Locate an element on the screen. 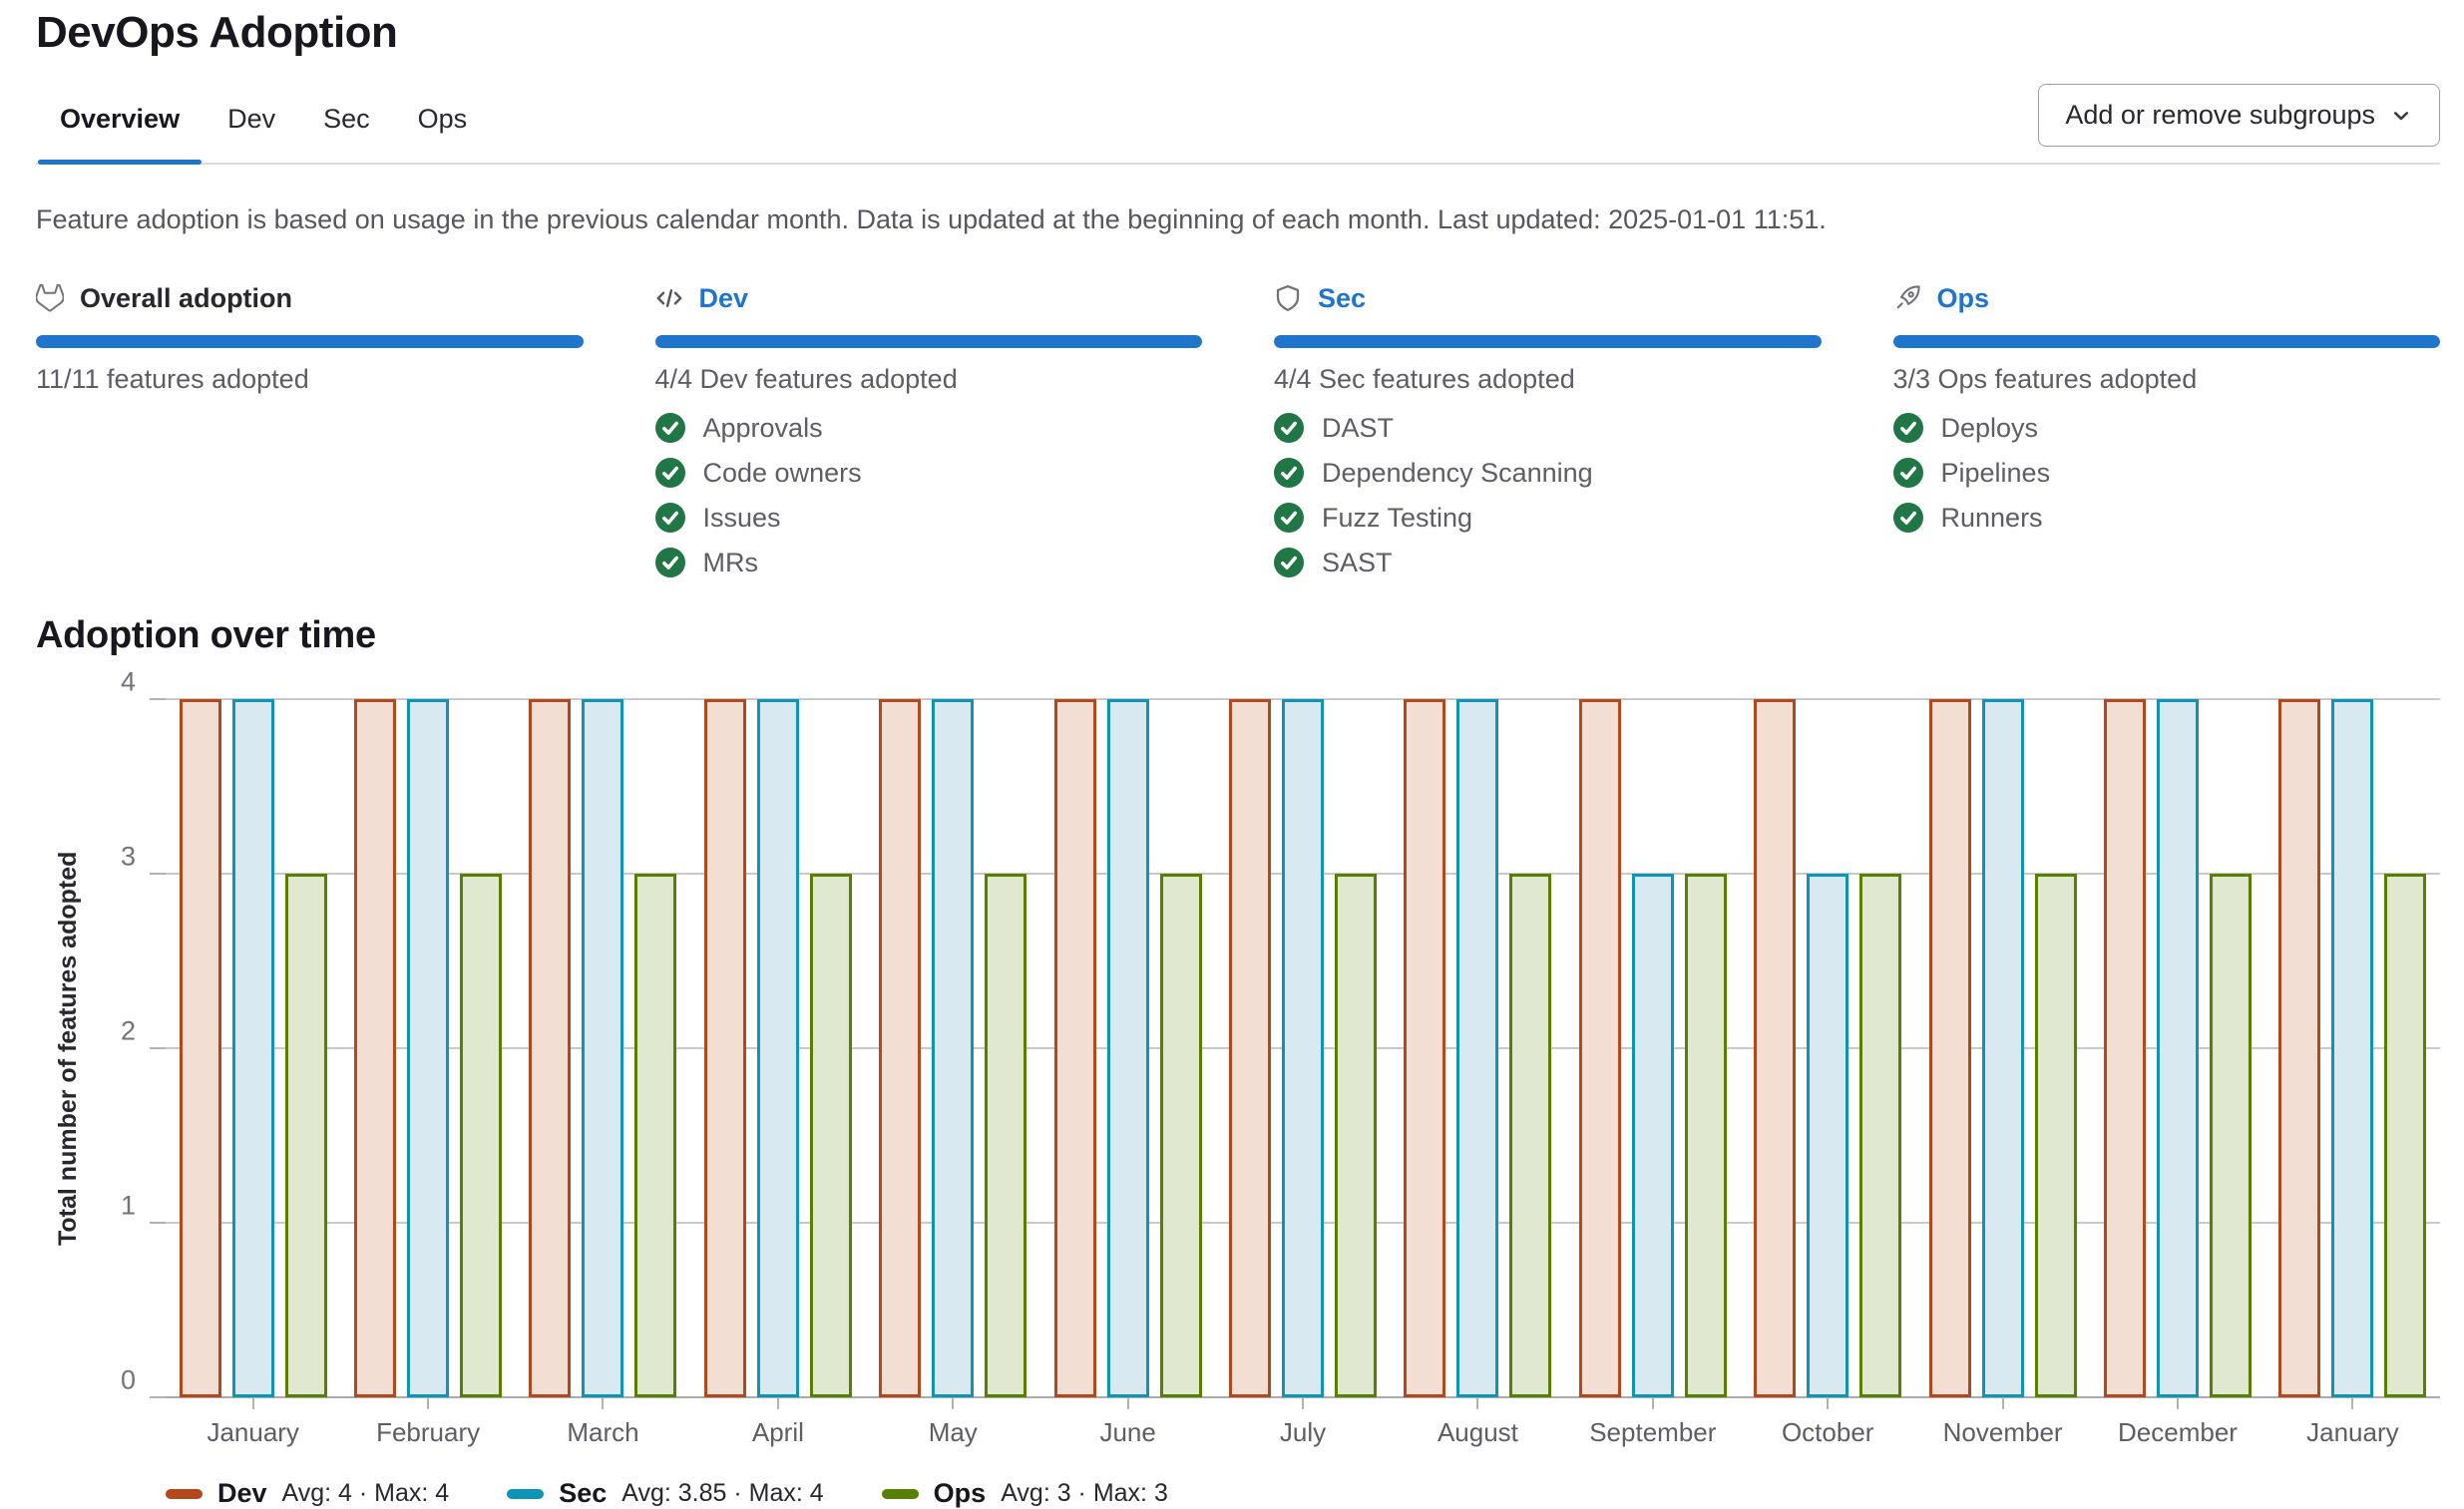  feature-item: Code owners is located at coordinates (928, 473).